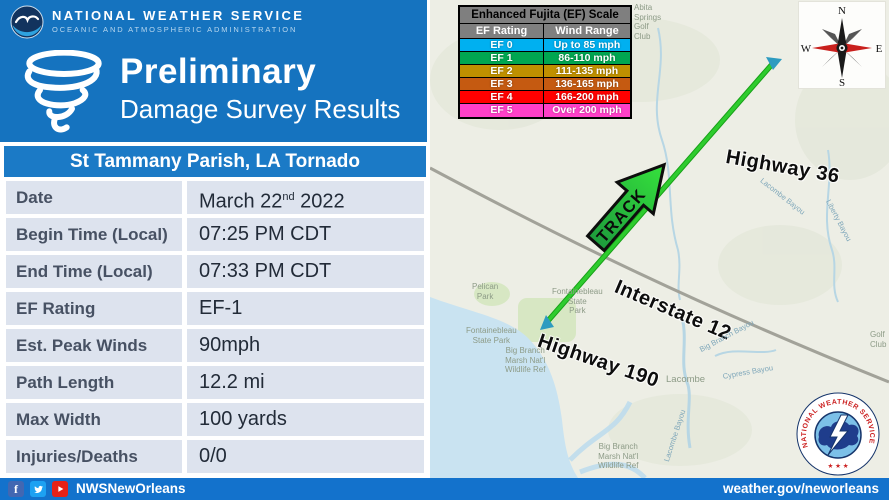 Image resolution: width=889 pixels, height=500 pixels. Describe the element at coordinates (842, 82) in the screenshot. I see `compass-s: S` at that location.